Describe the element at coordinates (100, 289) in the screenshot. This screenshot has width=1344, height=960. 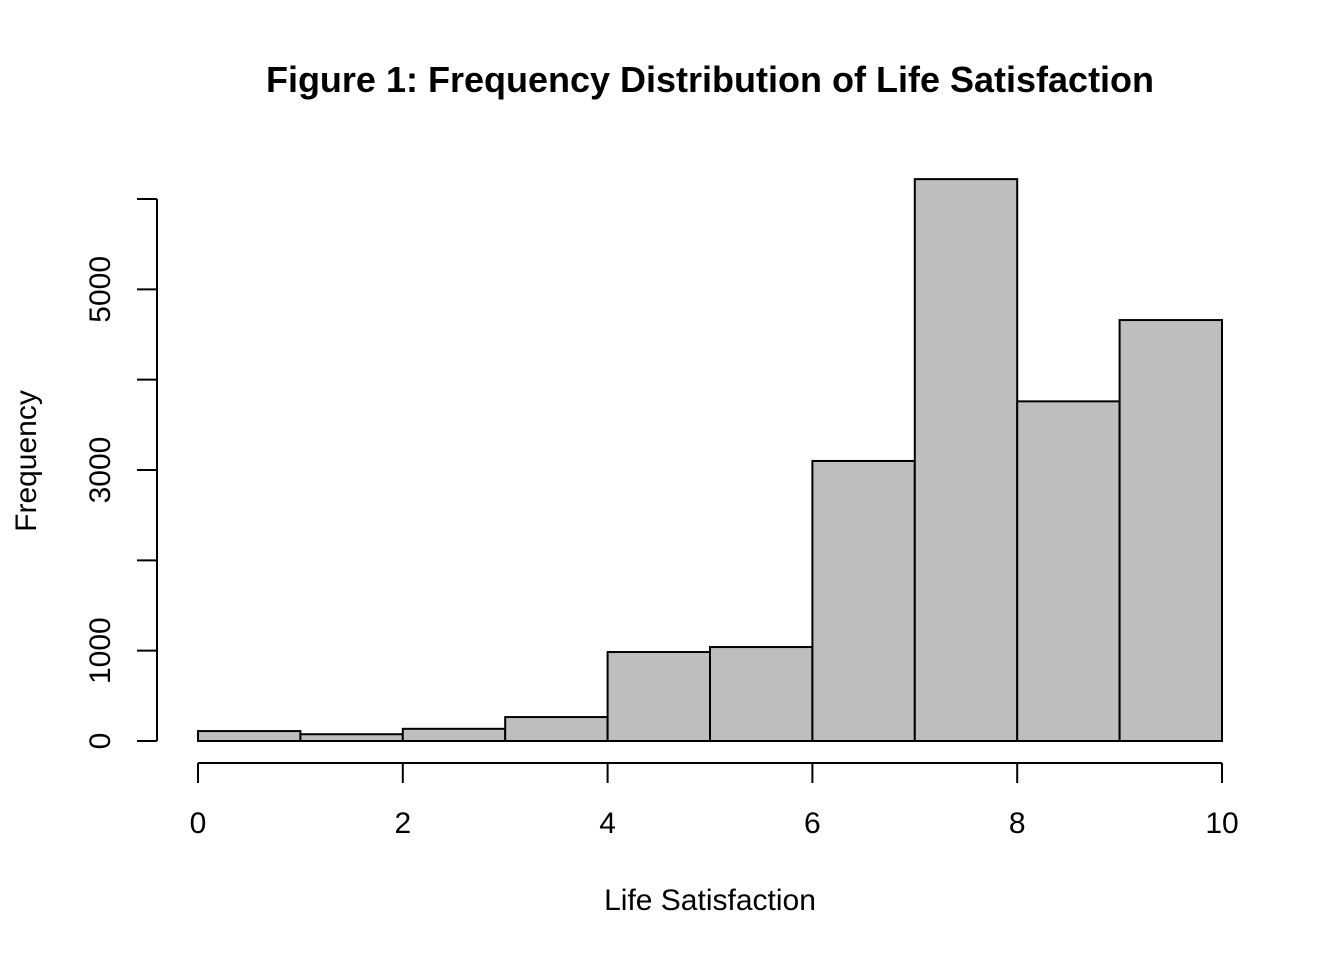
I see `y-tick-label: 5000` at that location.